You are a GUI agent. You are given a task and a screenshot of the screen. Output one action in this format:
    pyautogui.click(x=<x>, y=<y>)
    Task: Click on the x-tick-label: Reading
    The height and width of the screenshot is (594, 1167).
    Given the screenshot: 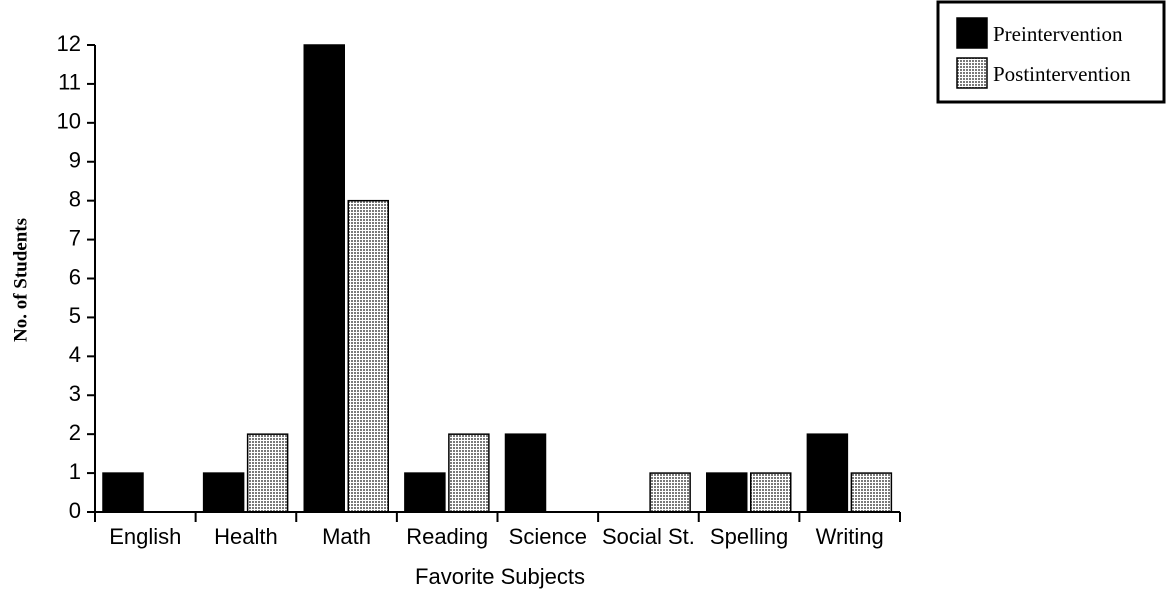 What is the action you would take?
    pyautogui.click(x=447, y=536)
    